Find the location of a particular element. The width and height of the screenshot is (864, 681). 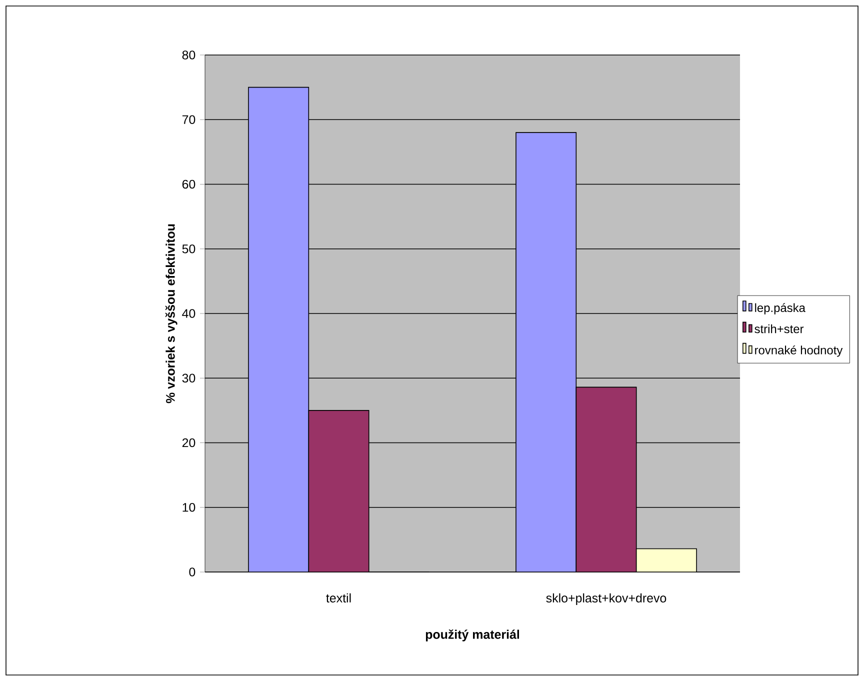

y-tick-label: 20 is located at coordinates (189, 443).